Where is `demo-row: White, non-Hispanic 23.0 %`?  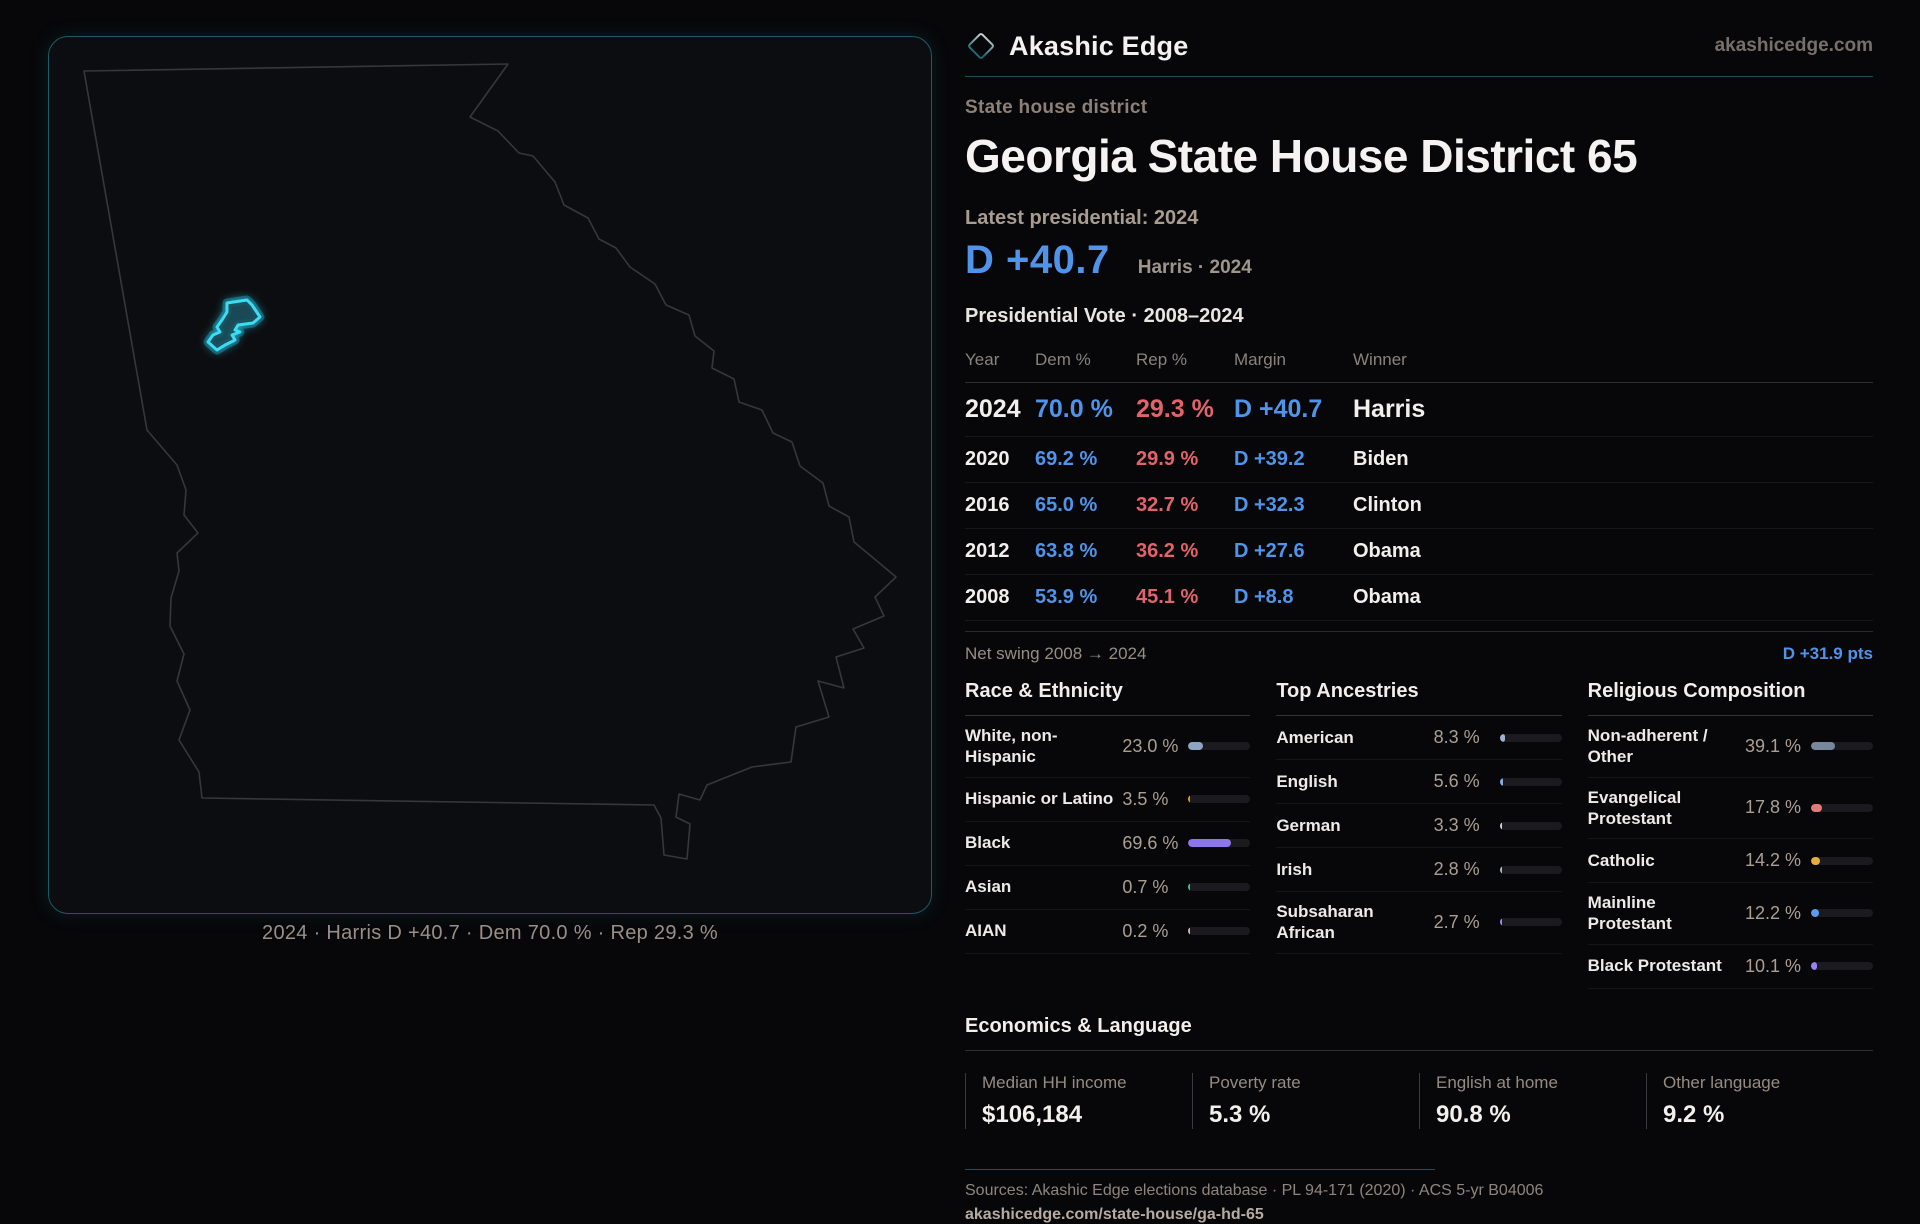 demo-row: White, non-Hispanic 23.0 % is located at coordinates (1108, 747).